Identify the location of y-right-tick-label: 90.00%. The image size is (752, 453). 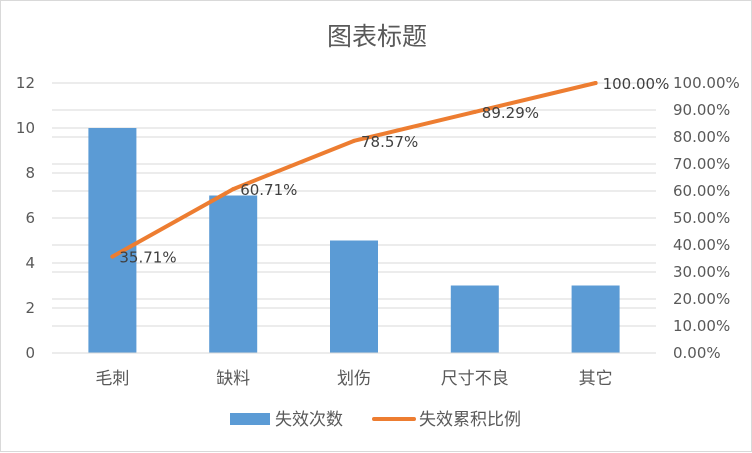
(701, 110).